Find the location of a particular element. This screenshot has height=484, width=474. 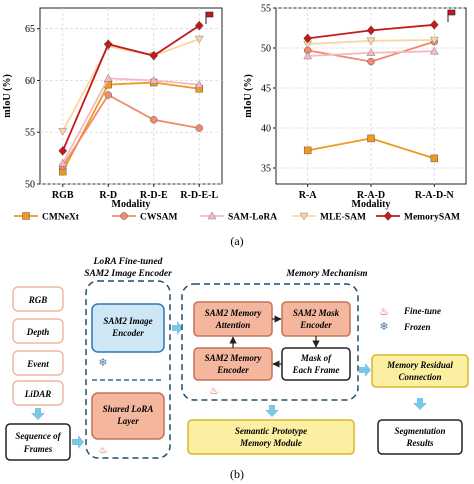

sam2-image-encoder: SAM2 Image Encoder is located at coordinates (128, 328).